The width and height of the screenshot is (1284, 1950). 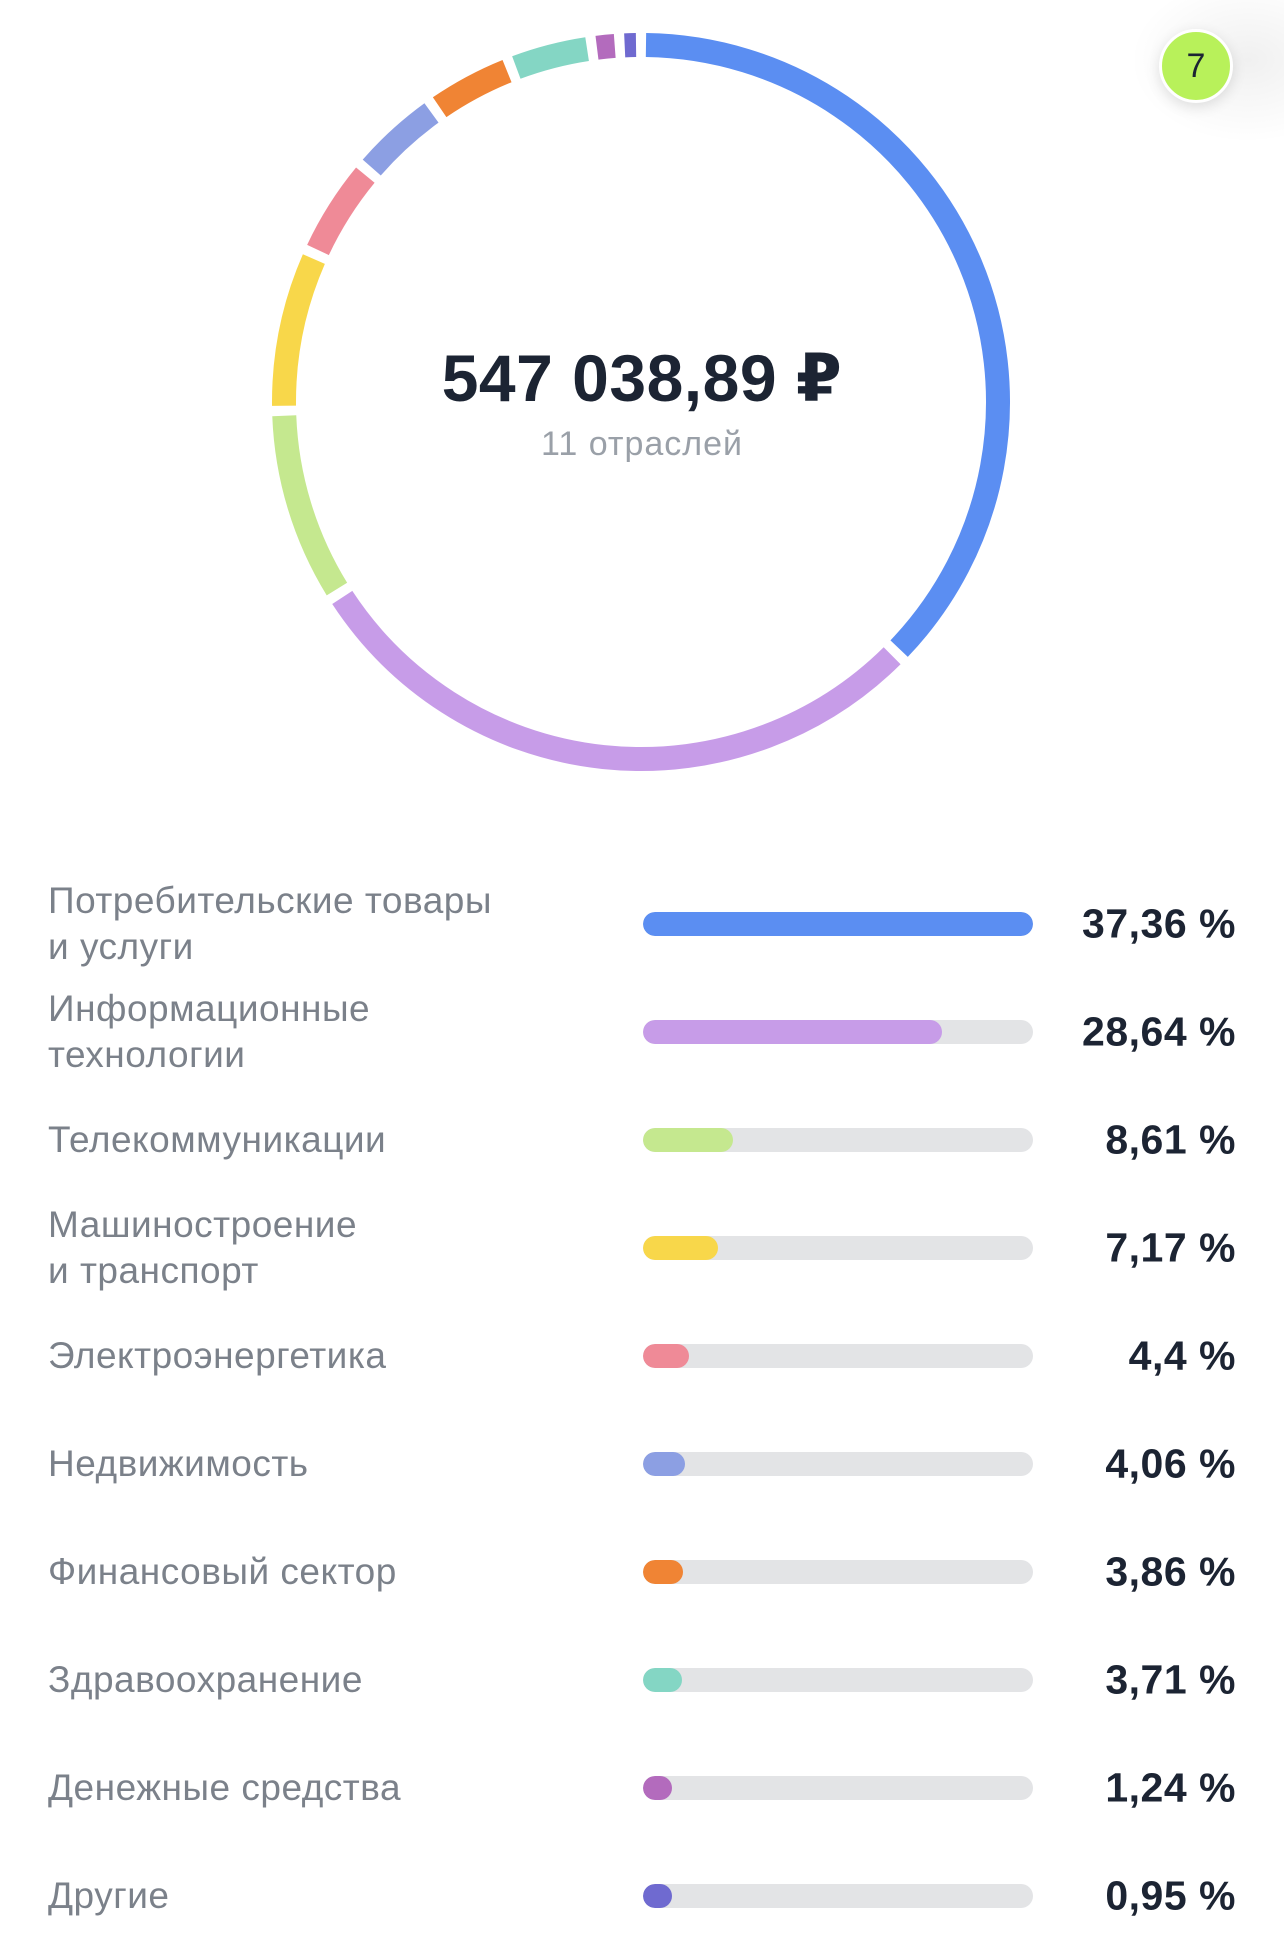 What do you see at coordinates (308, 1140) in the screenshot?
I see `sector-label: Телекоммуникации` at bounding box center [308, 1140].